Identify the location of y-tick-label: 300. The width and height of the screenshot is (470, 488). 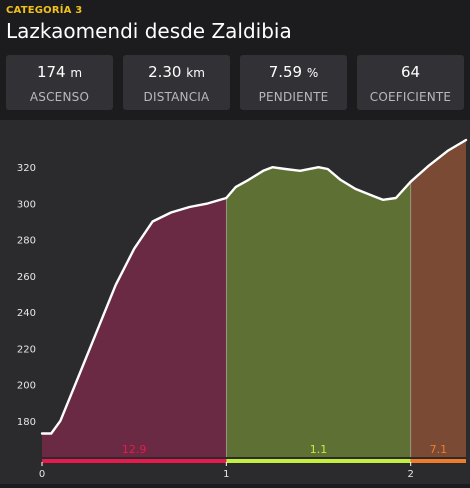
(26, 204).